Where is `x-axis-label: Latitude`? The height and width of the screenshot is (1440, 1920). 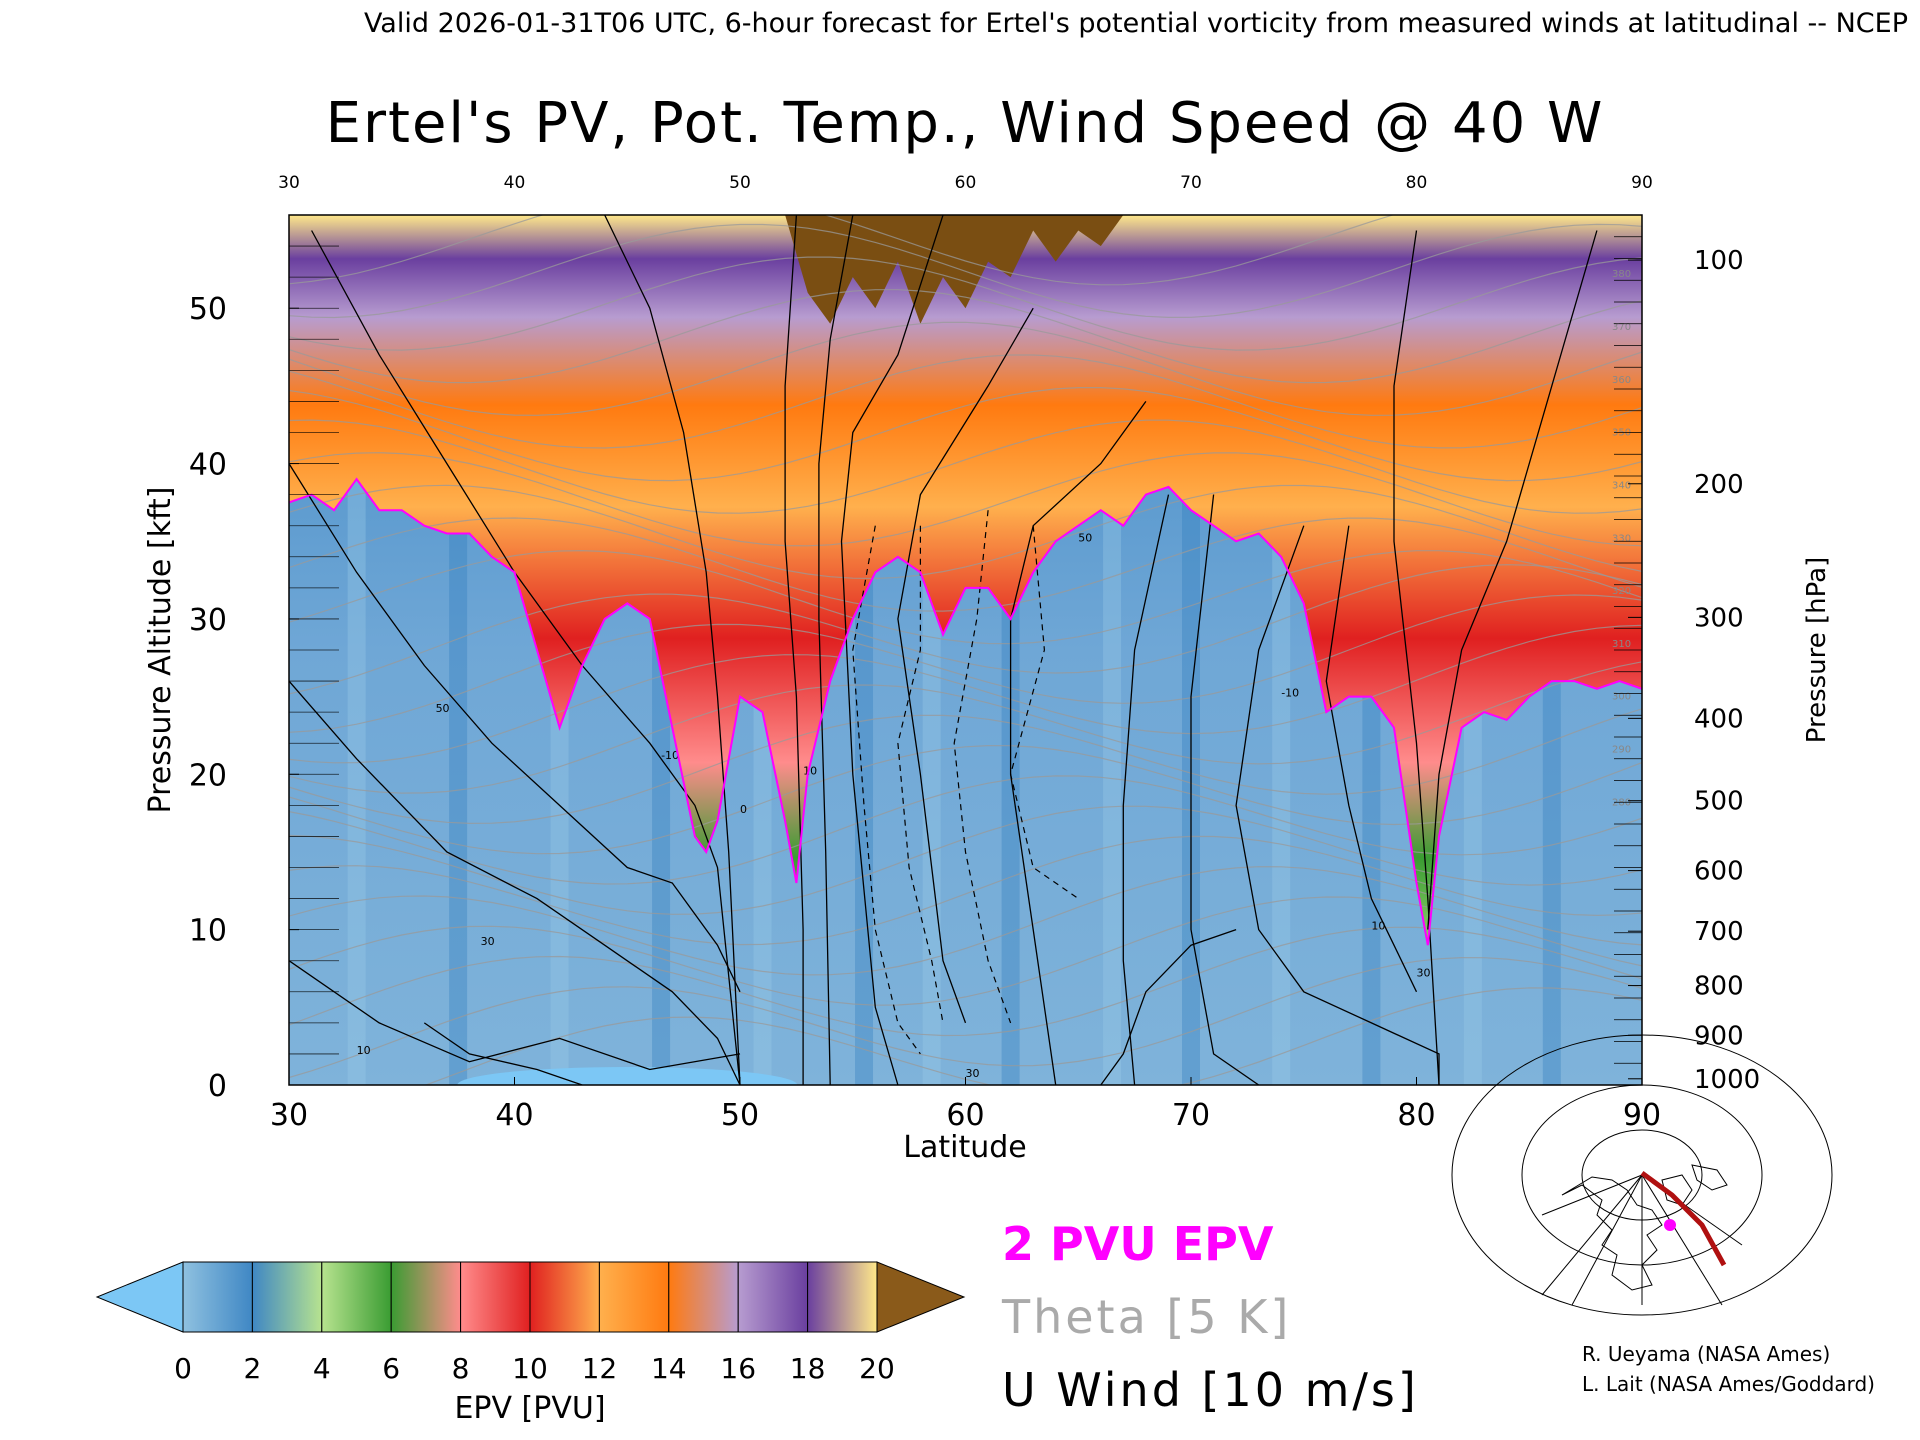 x-axis-label: Latitude is located at coordinates (964, 1147).